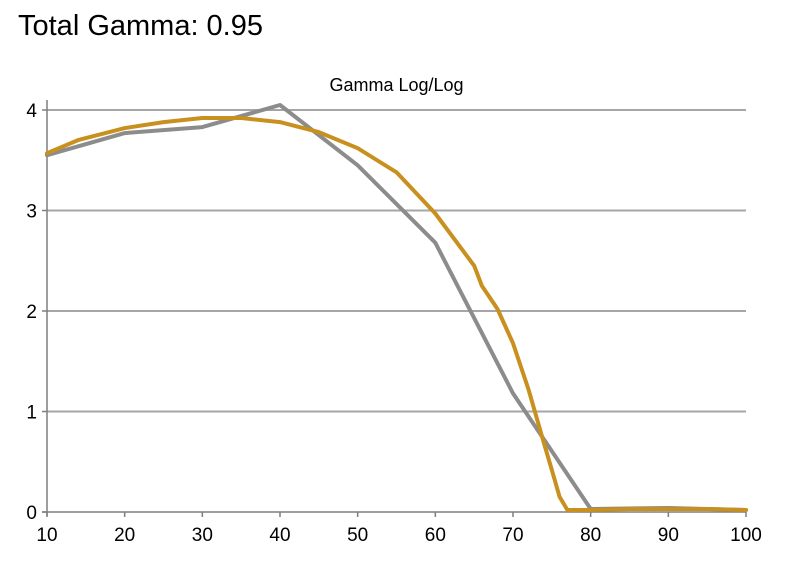  I want to click on x-tick-label-50: 50, so click(357, 535).